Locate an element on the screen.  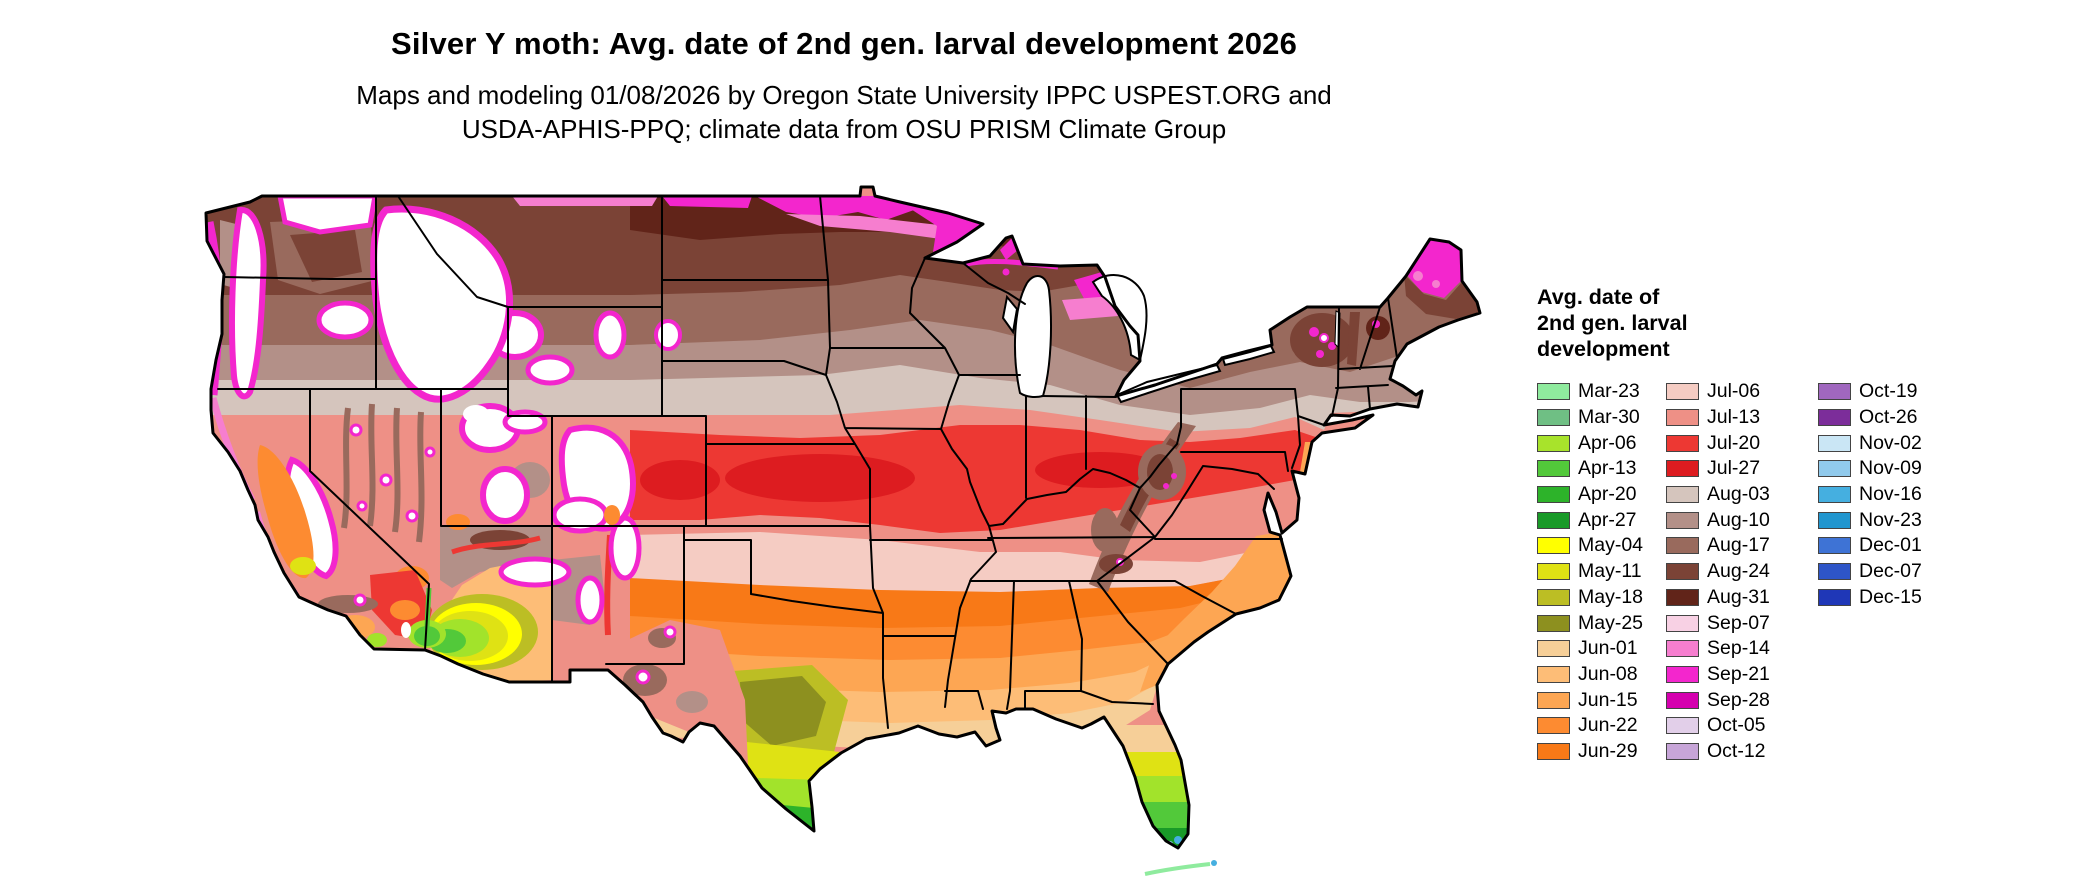
legend-item: Nov-02 is located at coordinates (1882, 443).